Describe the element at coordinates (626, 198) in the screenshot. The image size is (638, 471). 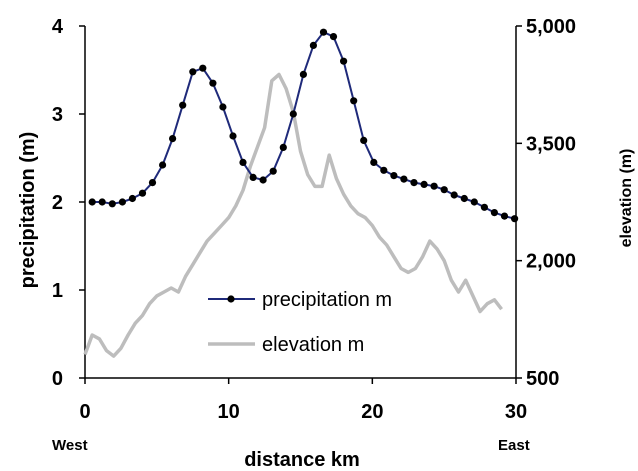
I see `y-axis-right-title: elevation (m)` at that location.